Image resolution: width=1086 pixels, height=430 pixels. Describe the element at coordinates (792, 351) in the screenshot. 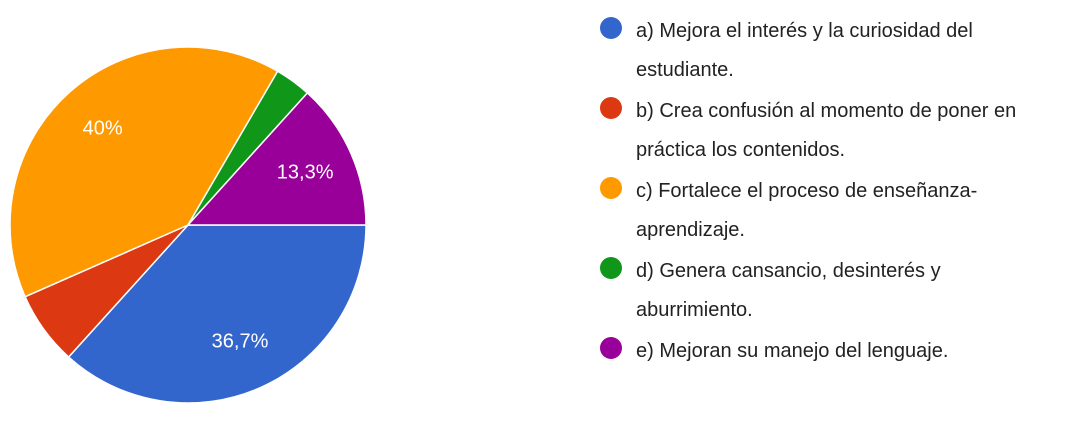

I see `legend-label: e) Mejoran su manejo del lenguaje.` at that location.